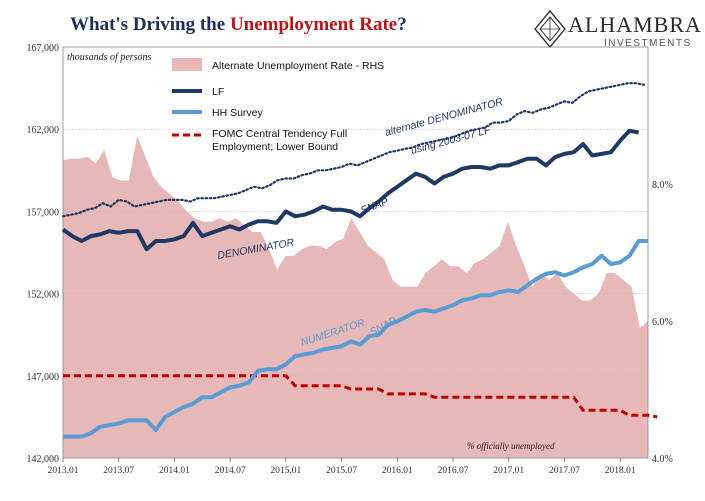 The image size is (705, 501). Describe the element at coordinates (43, 459) in the screenshot. I see `y-tick-label: 142,000` at that location.